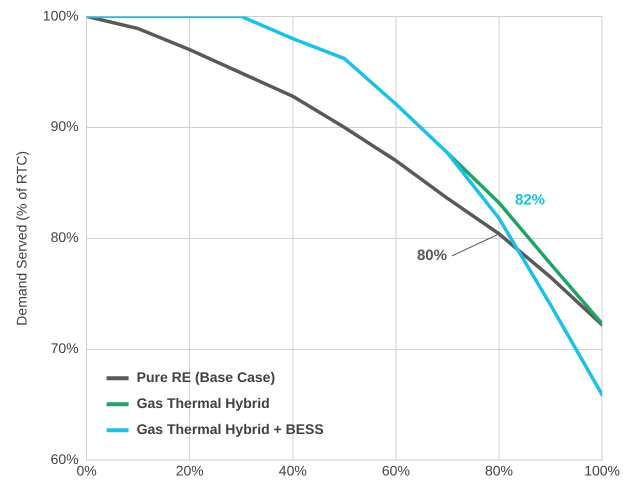 Image resolution: width=623 pixels, height=488 pixels. I want to click on x-tick-label: 60%, so click(396, 470).